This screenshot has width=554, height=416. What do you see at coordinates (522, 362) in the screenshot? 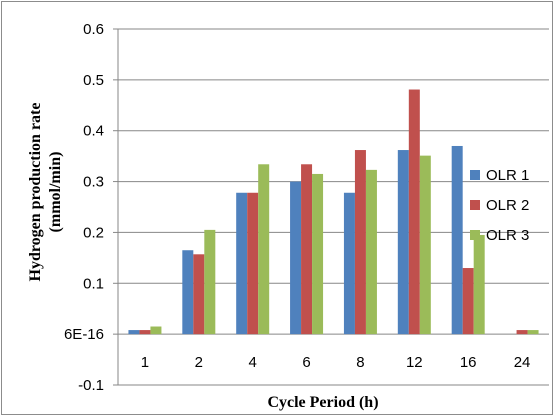
I see `x-tick-label: 24` at bounding box center [522, 362].